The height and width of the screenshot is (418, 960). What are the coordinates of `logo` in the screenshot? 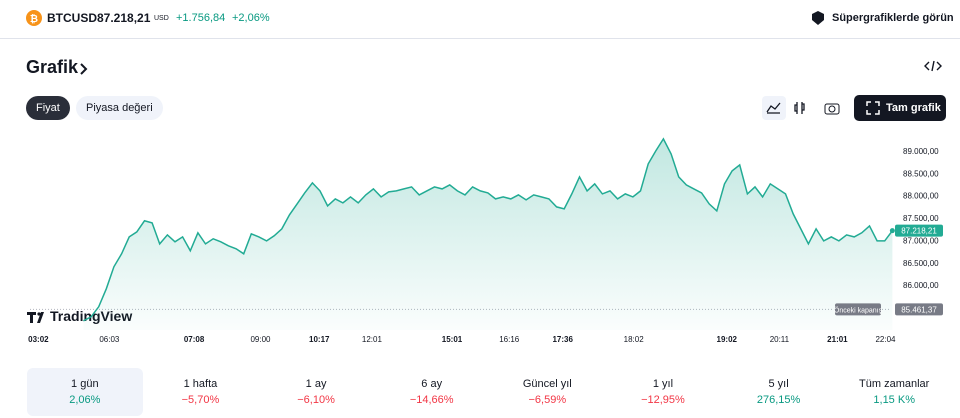 It's located at (35, 317).